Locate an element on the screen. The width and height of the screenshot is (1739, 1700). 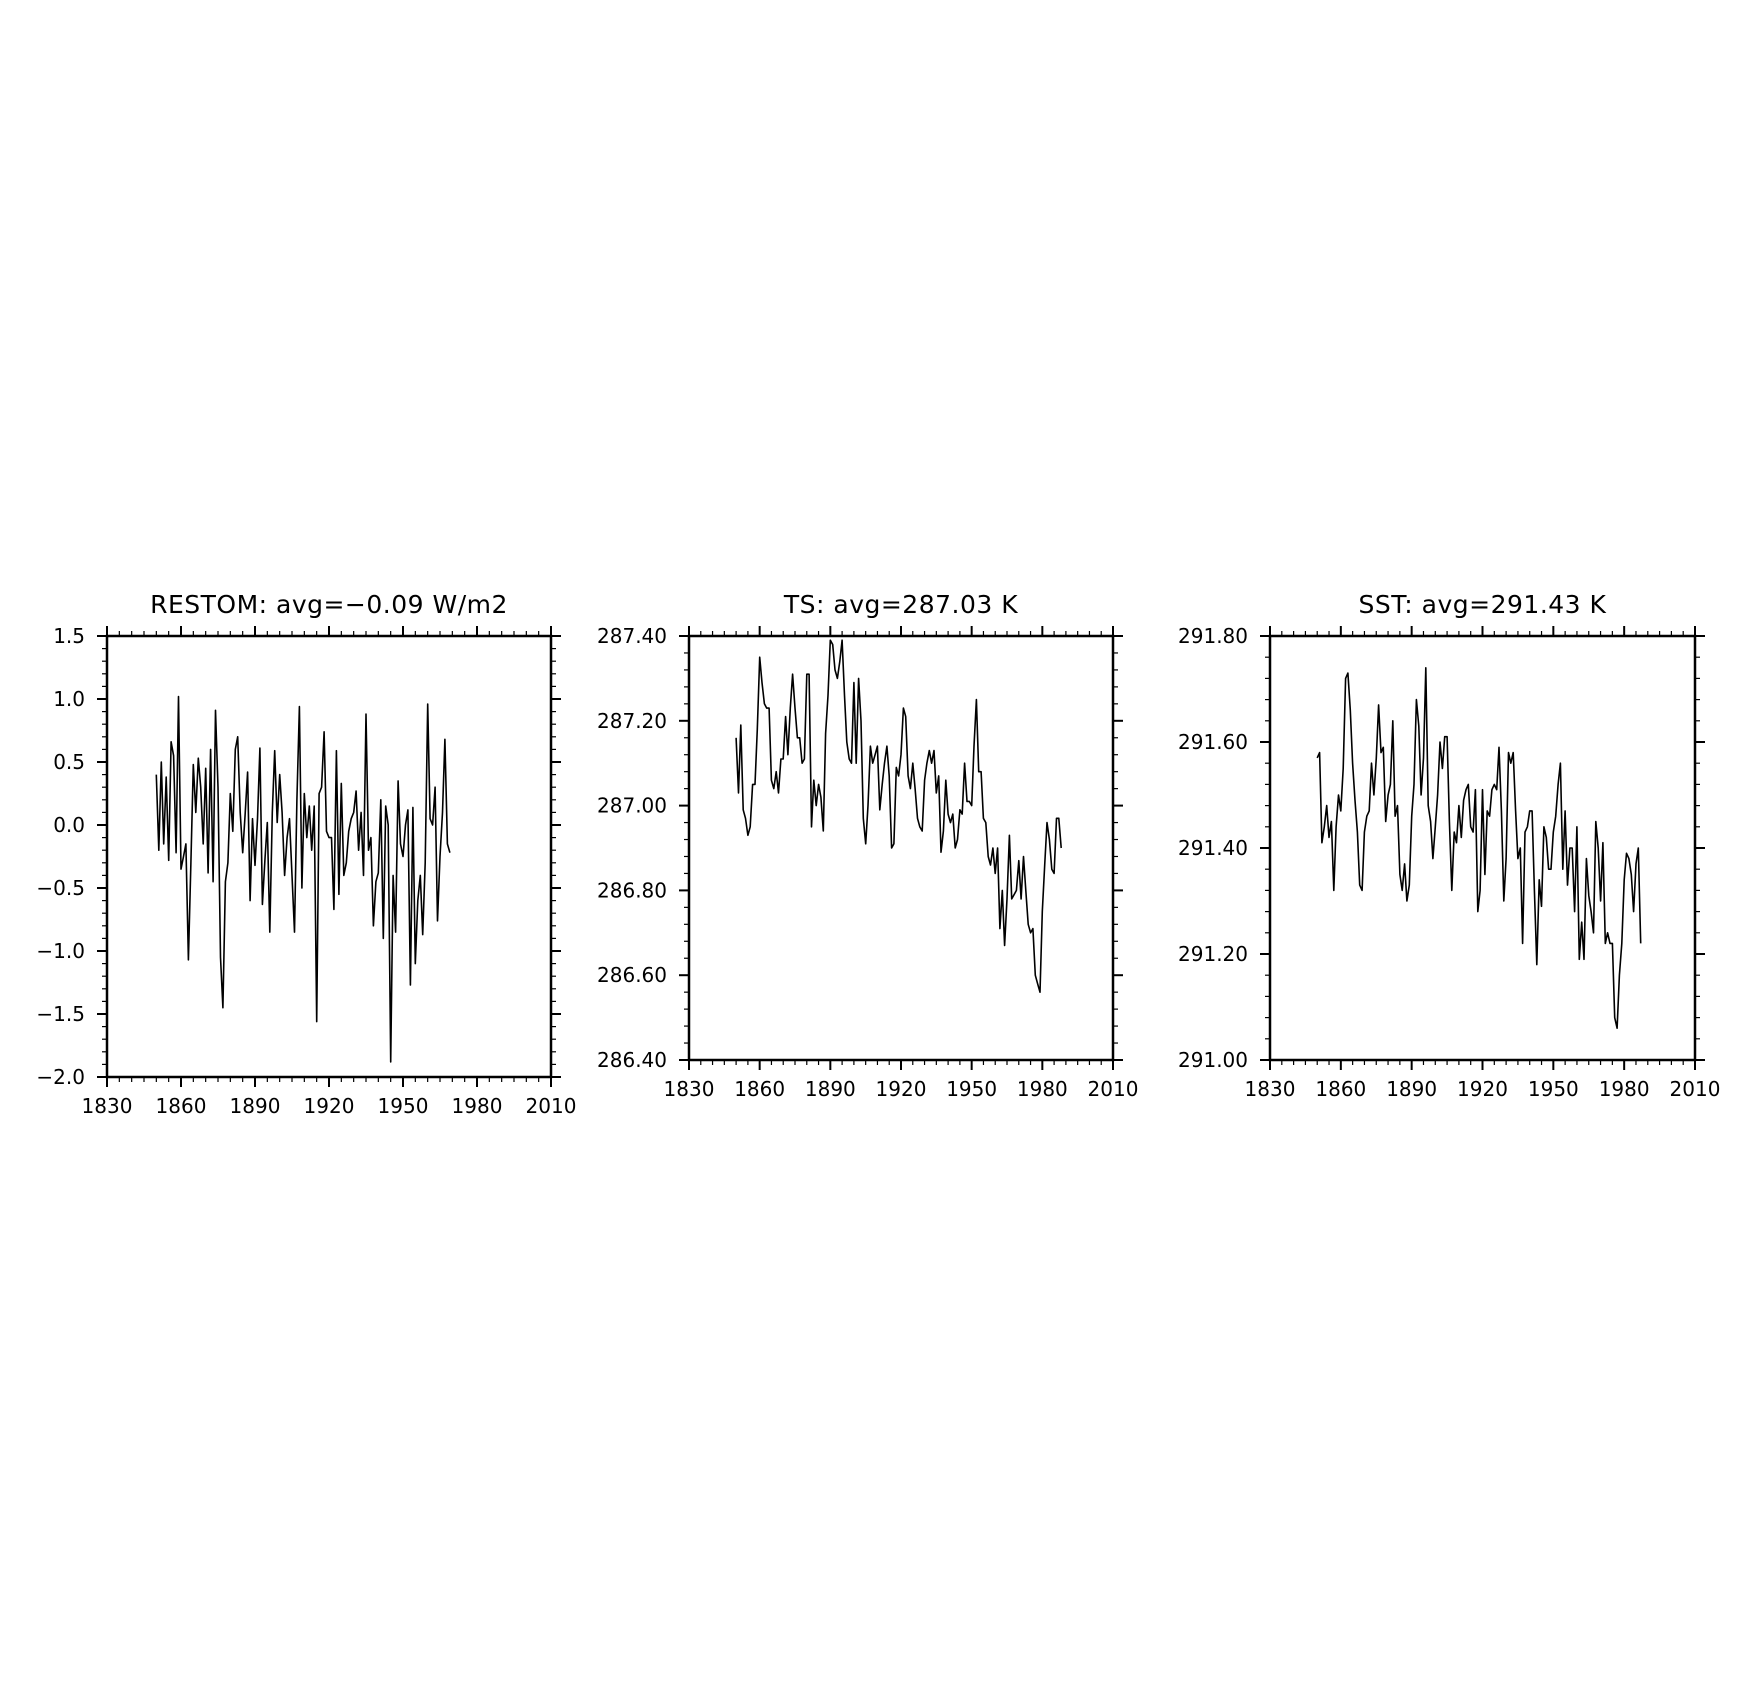
sst-y-tick-label: 291.80 is located at coordinates (1213, 636).